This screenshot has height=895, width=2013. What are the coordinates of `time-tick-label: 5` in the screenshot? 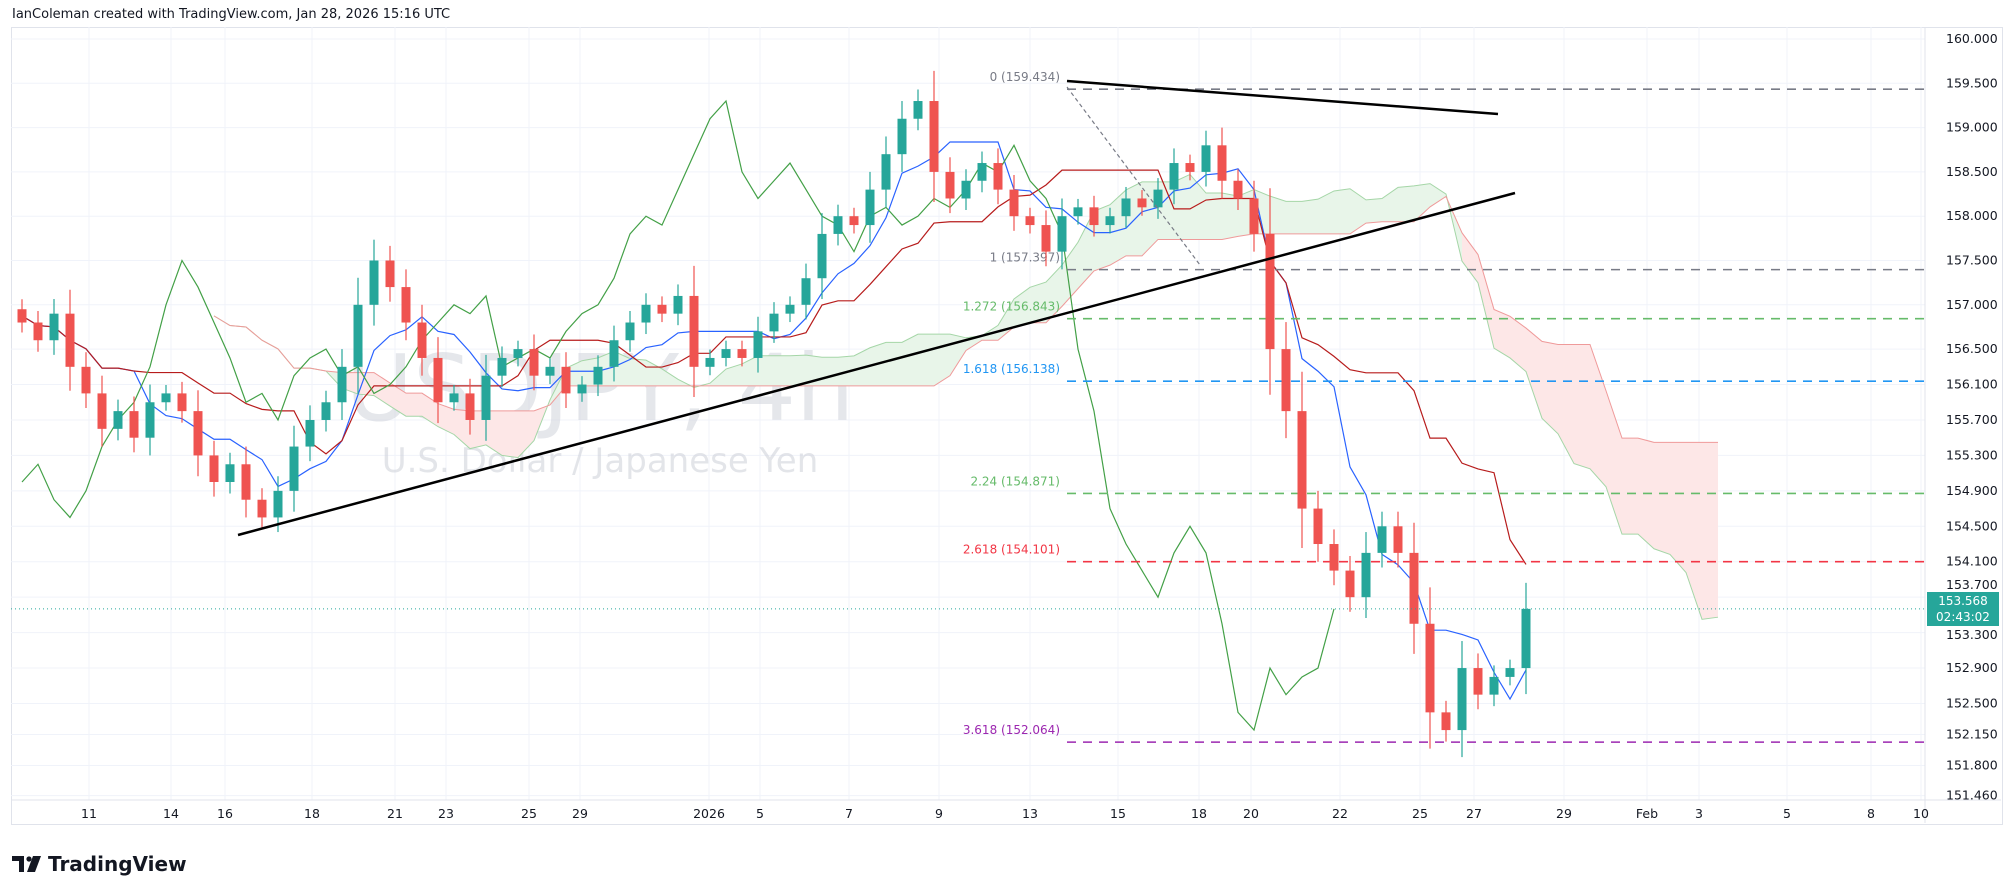 It's located at (760, 813).